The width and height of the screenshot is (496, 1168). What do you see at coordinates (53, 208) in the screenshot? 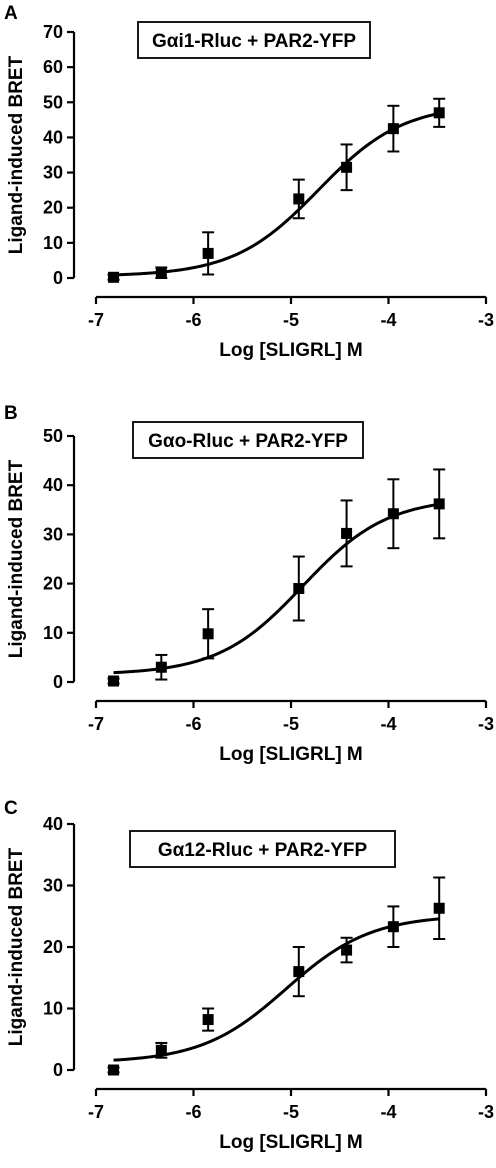
I see `y-tick-label-a: 20` at bounding box center [53, 208].